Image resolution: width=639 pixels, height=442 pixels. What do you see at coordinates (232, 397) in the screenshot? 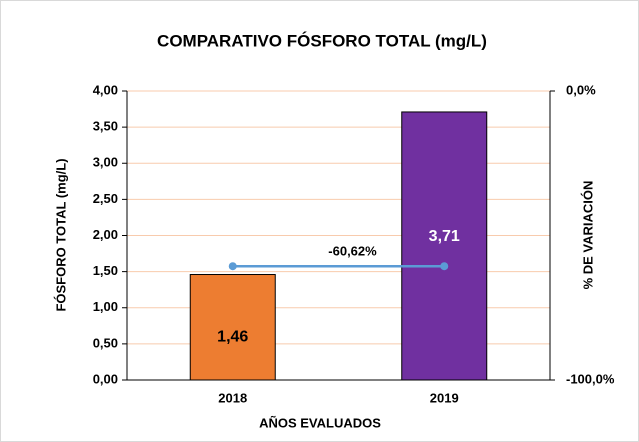
I see `x-tick-label: 2018` at bounding box center [232, 397].